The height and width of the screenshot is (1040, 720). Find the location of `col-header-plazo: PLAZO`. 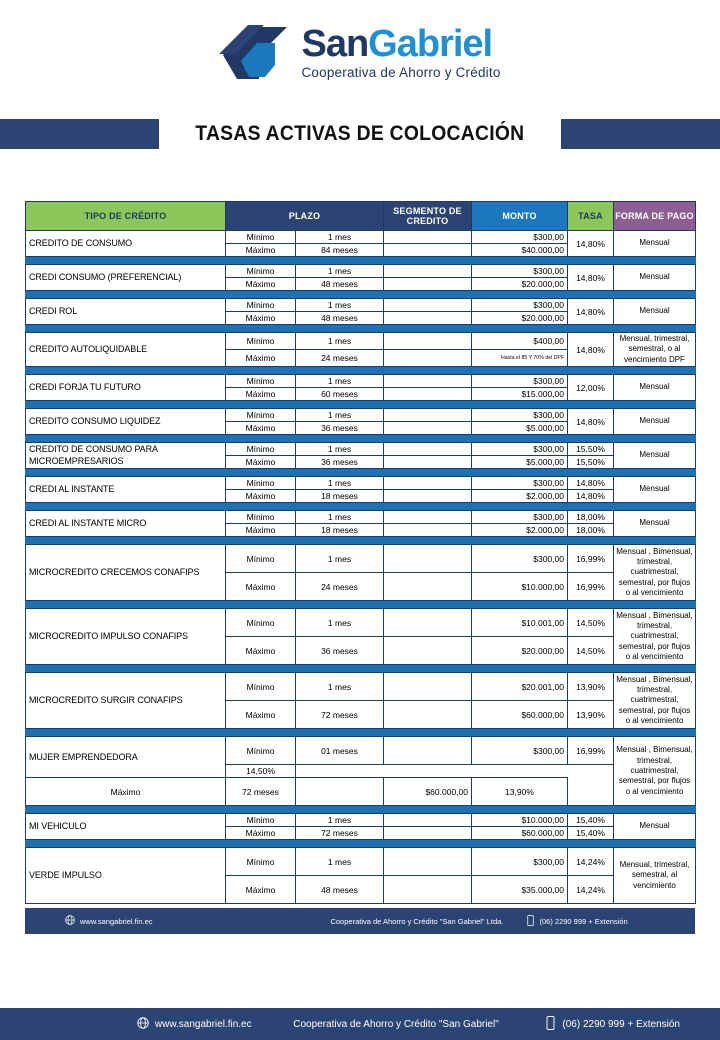

col-header-plazo: PLAZO is located at coordinates (304, 216).